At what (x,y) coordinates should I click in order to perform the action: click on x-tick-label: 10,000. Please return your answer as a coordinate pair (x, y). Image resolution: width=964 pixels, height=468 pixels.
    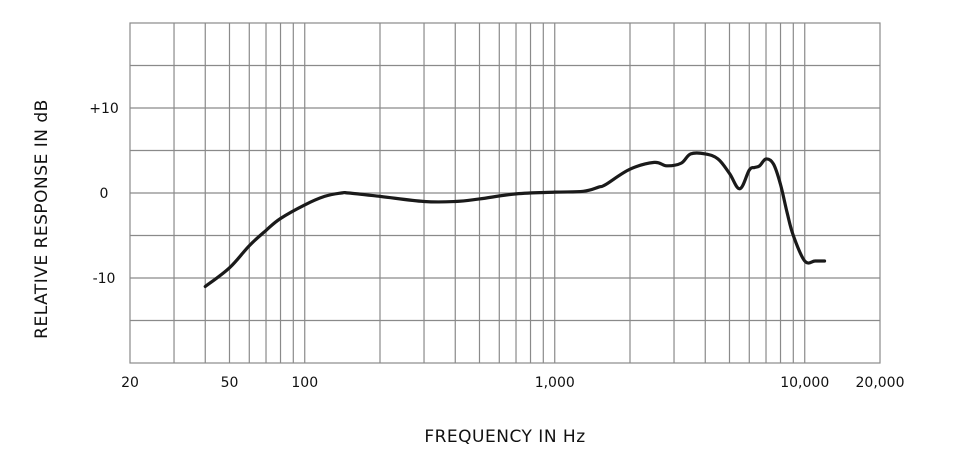
    Looking at the image, I should click on (804, 383).